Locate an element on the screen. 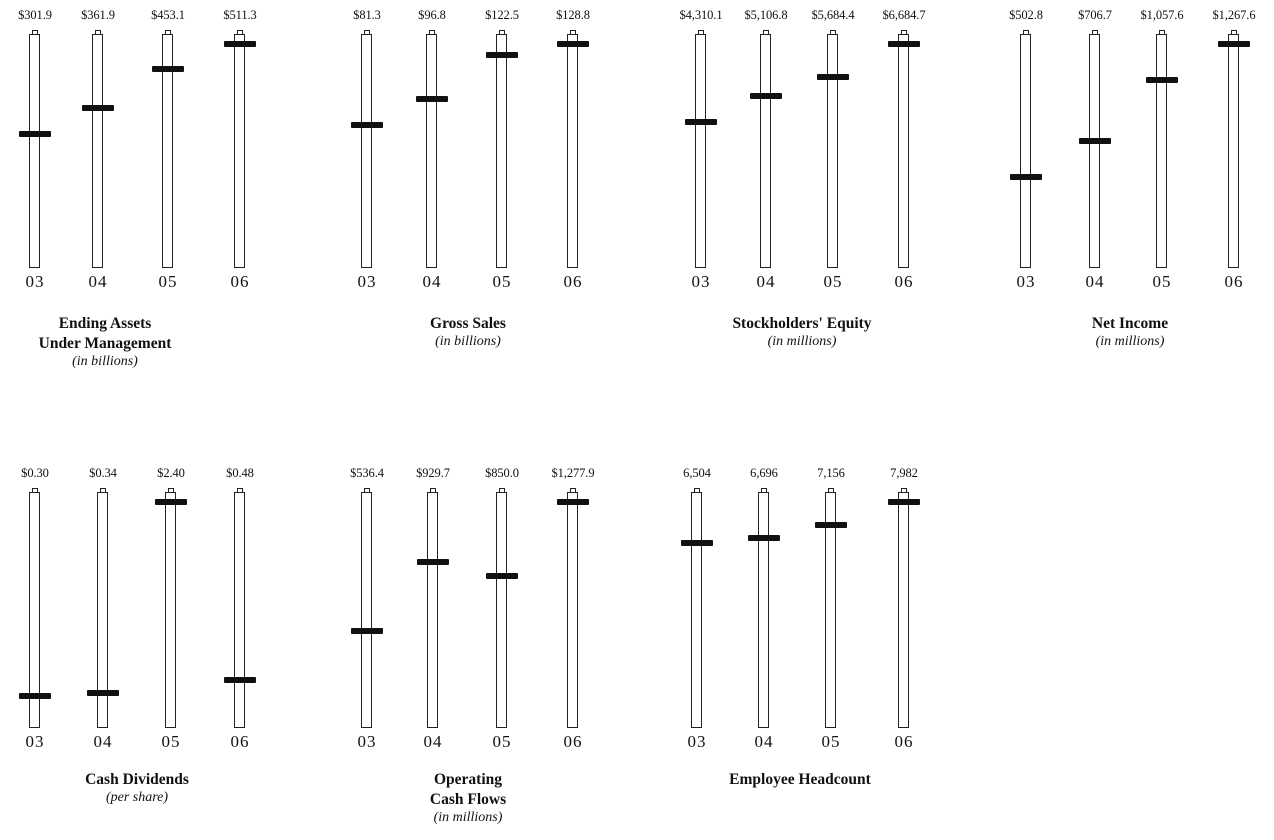  value-label: $81.3 is located at coordinates (367, 15).